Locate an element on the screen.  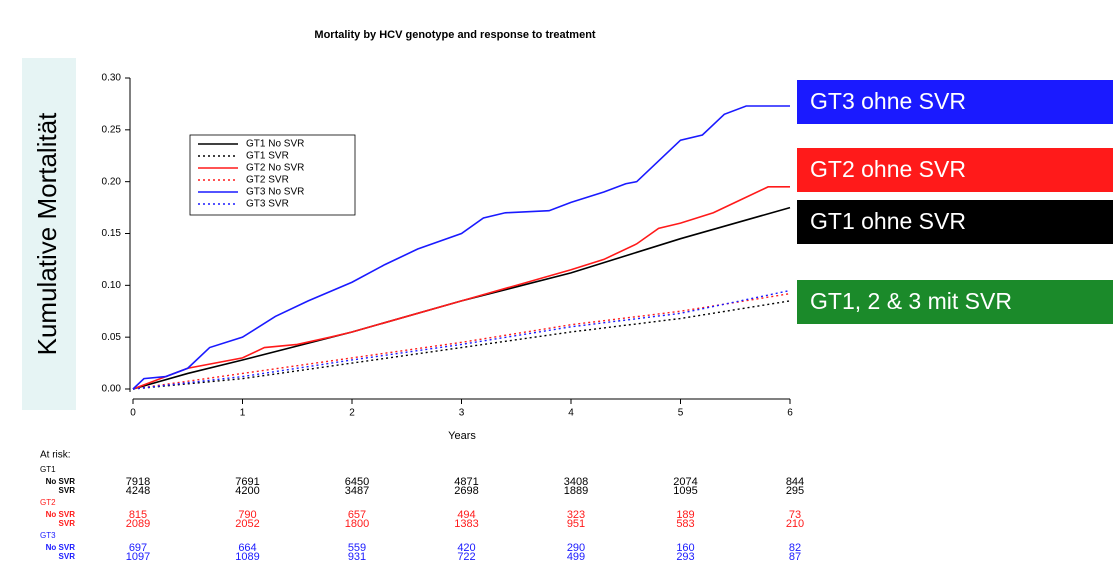
x-tick-label: 4 is located at coordinates (571, 413).